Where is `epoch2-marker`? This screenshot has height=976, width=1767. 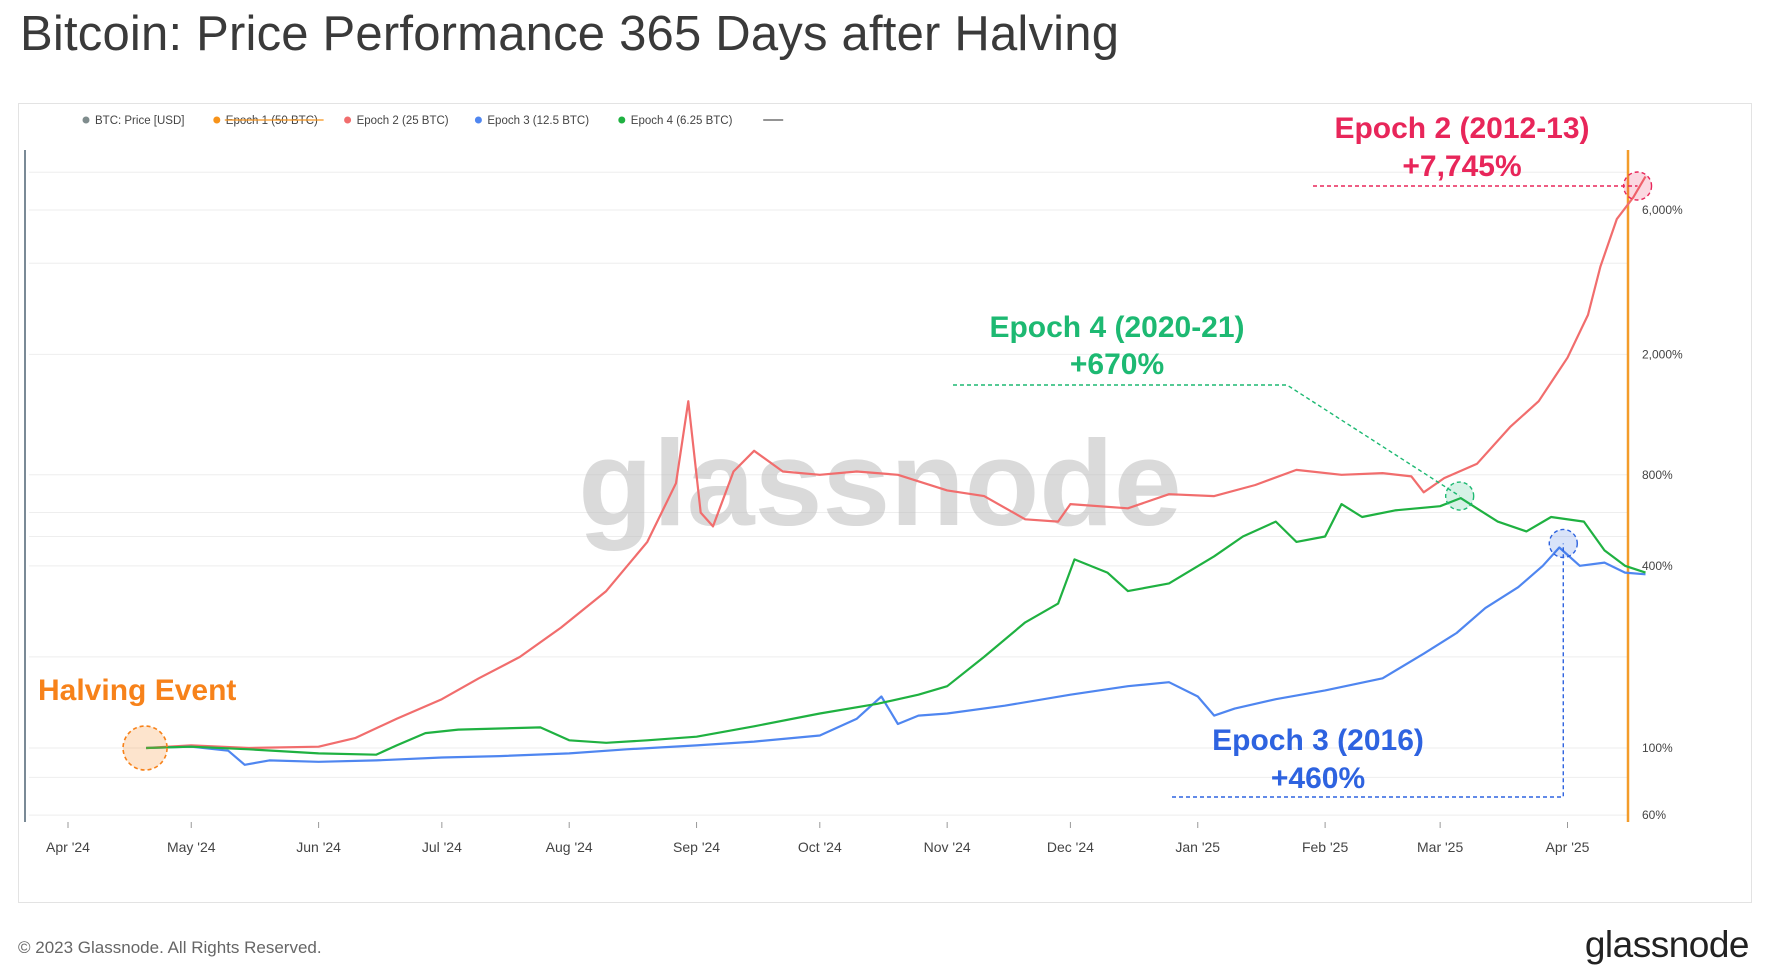
epoch2-marker is located at coordinates (1637, 186).